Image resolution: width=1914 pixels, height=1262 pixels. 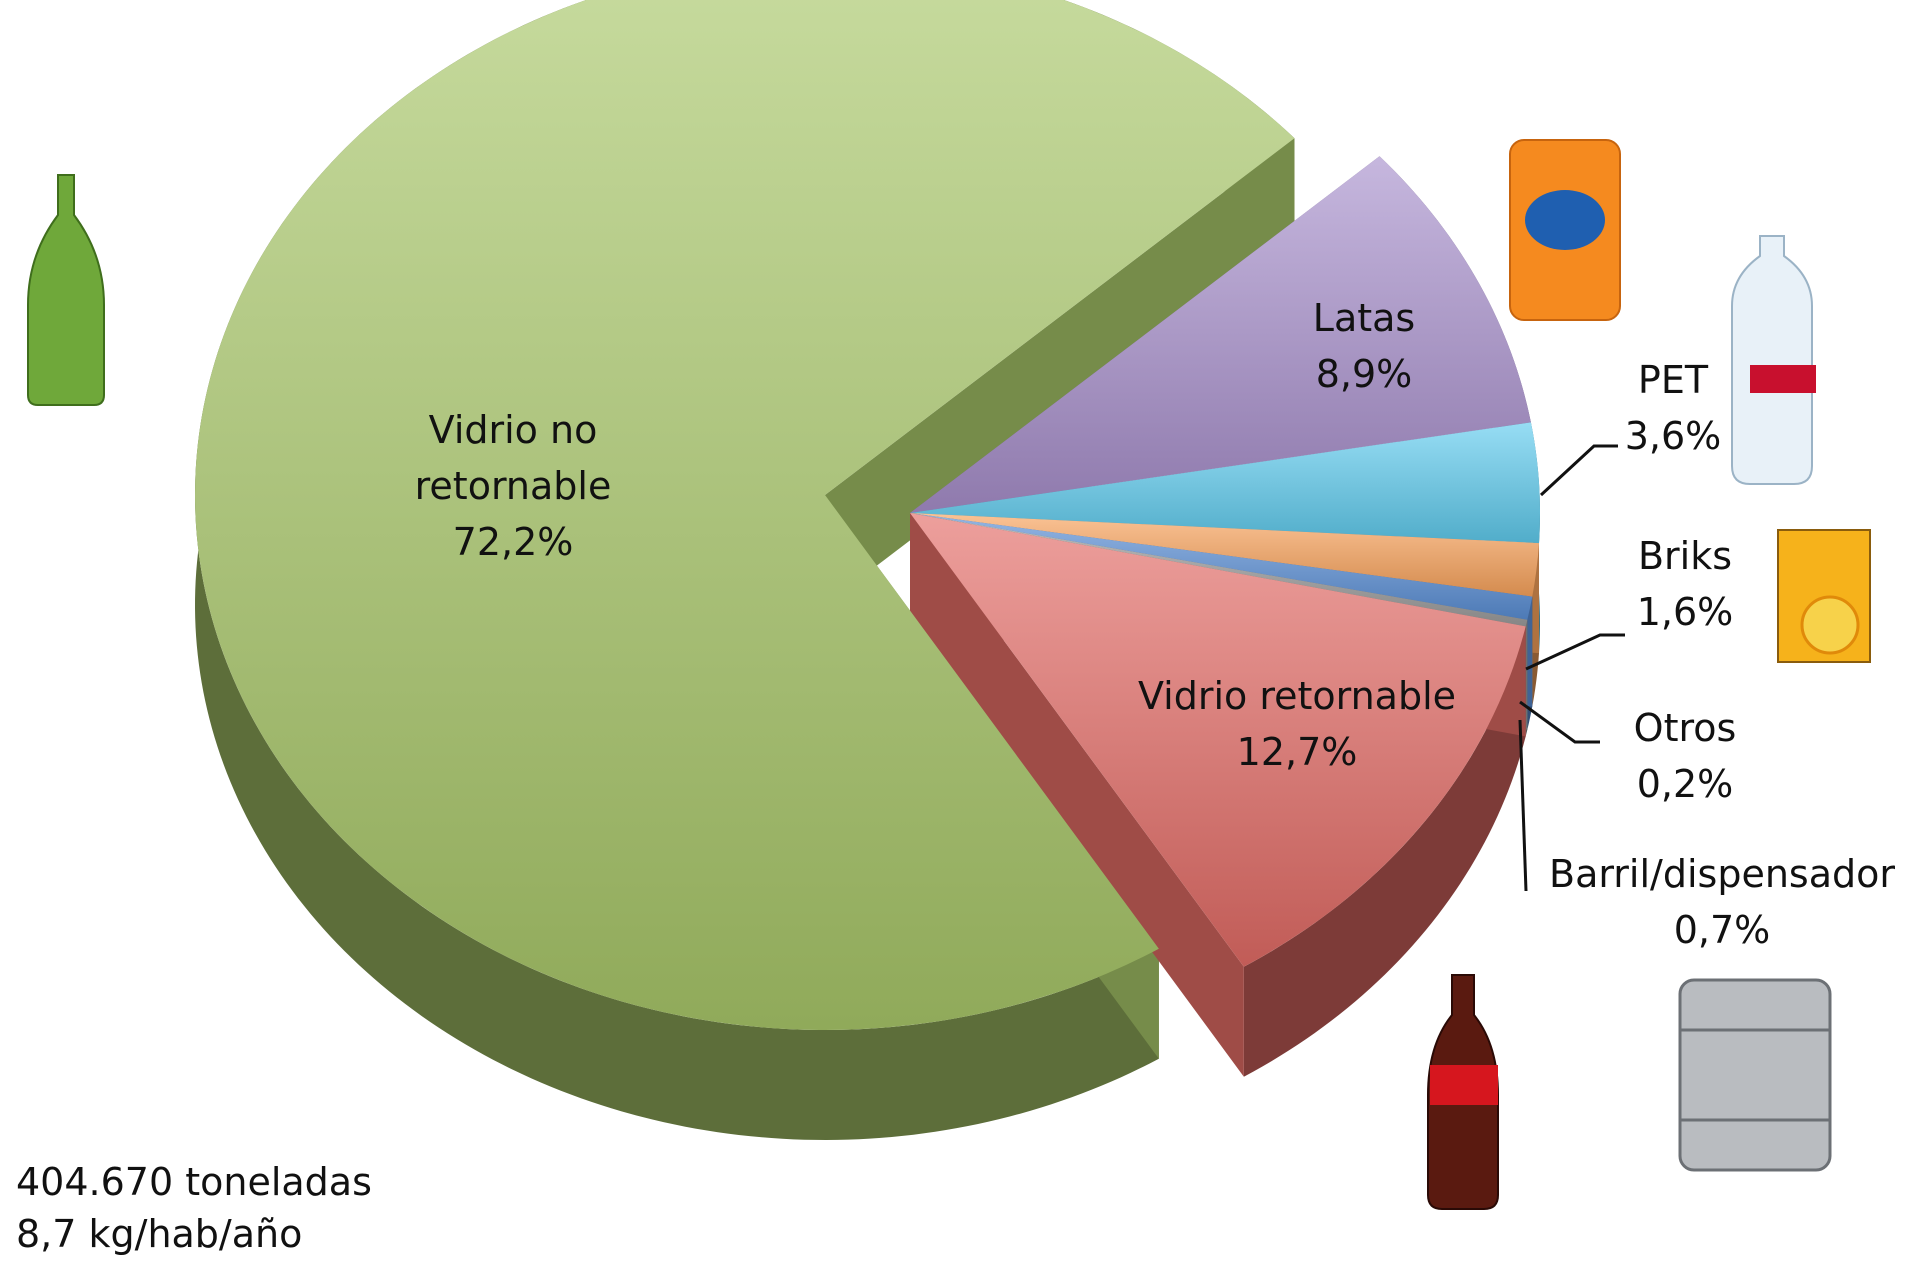 What do you see at coordinates (1673, 436) in the screenshot?
I see `value-label: 3,6%` at bounding box center [1673, 436].